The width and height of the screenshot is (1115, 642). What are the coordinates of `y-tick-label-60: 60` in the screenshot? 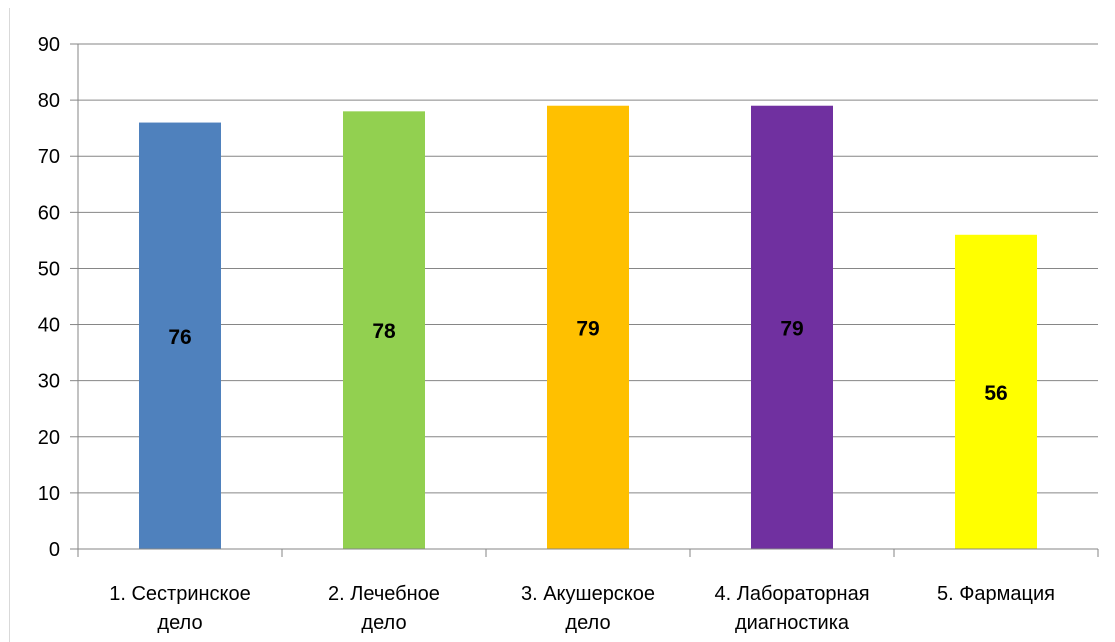 It's located at (49, 213).